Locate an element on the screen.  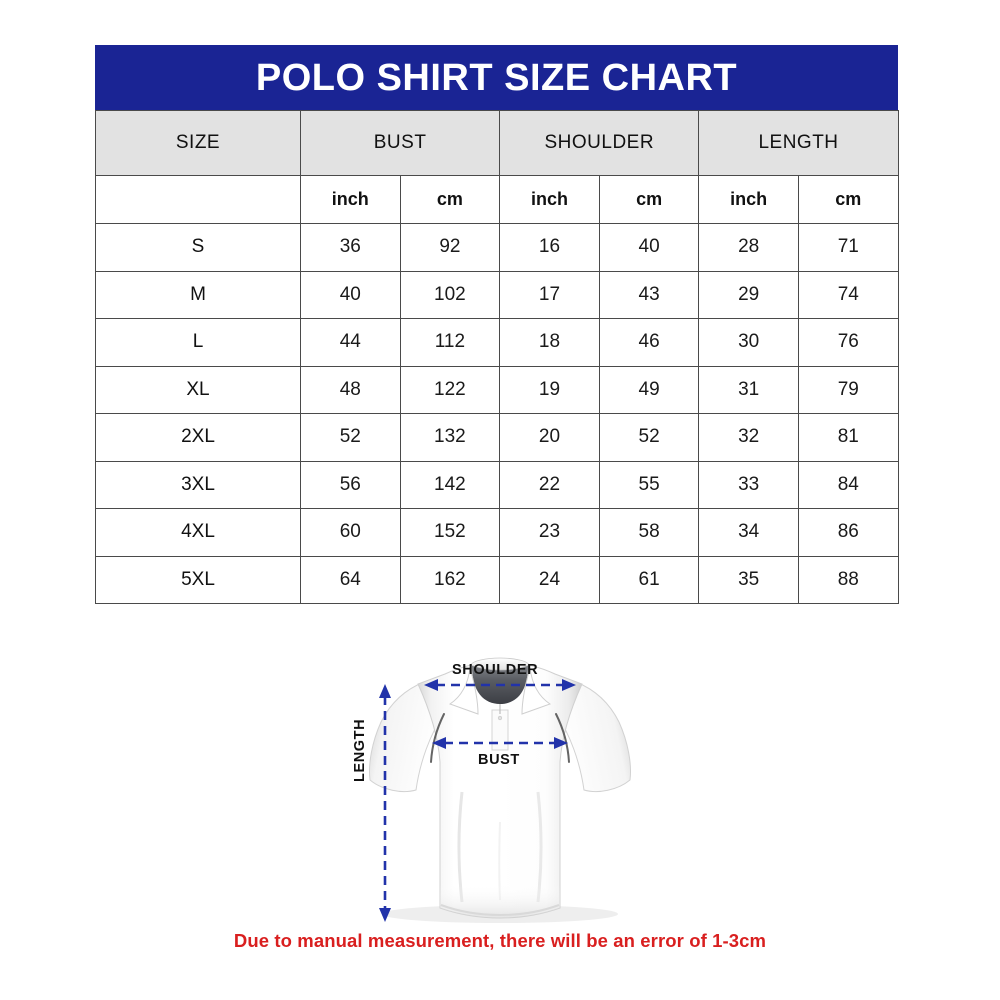
cell-length-inch: 35 is located at coordinates (748, 579).